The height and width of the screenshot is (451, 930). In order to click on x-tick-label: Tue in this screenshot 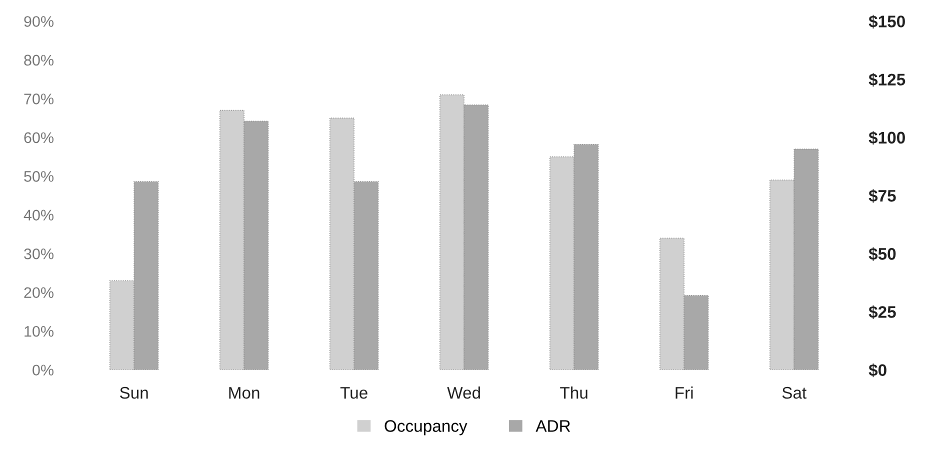, I will do `click(354, 393)`.